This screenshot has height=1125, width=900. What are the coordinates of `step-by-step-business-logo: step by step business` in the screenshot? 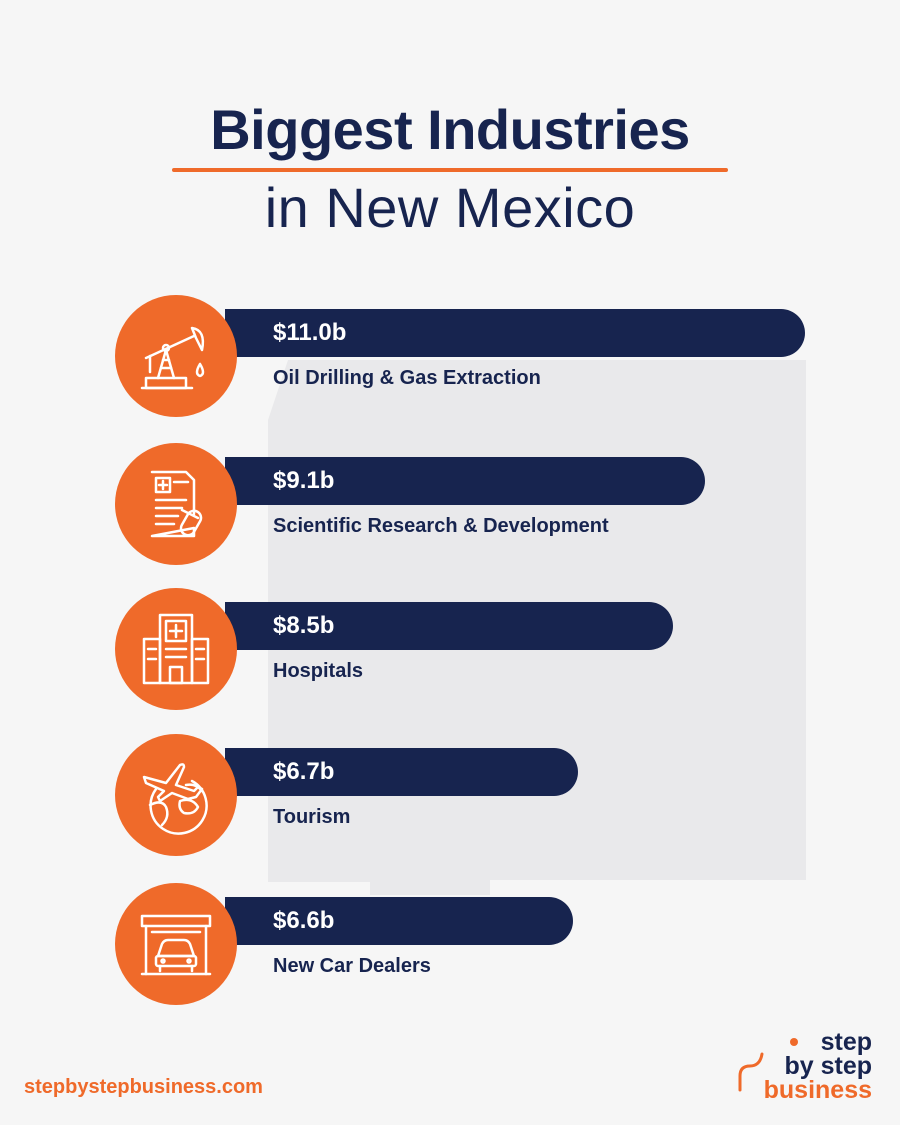 It's located at (802, 1067).